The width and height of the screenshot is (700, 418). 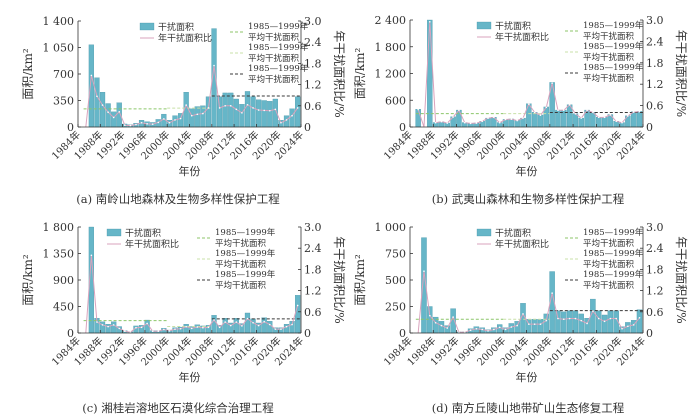 What do you see at coordinates (593, 112) in the screenshot?
I see `ratio-point-2015` at bounding box center [593, 112].